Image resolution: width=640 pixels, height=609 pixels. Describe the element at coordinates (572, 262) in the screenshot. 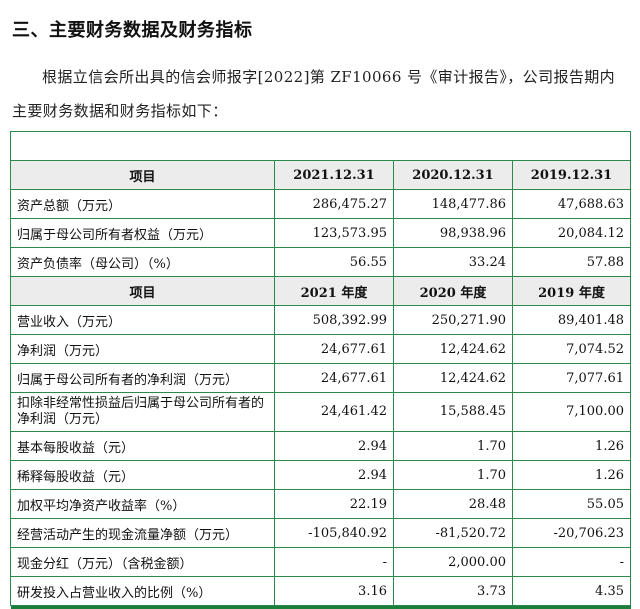

I see `value-cell: 57.88` at that location.